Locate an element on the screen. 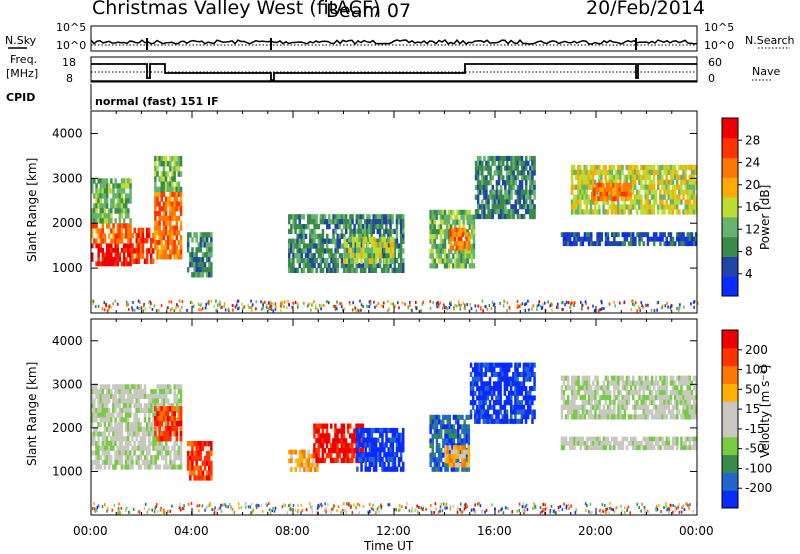  velocity-ylabel: Slant Range [km] is located at coordinates (32, 414).